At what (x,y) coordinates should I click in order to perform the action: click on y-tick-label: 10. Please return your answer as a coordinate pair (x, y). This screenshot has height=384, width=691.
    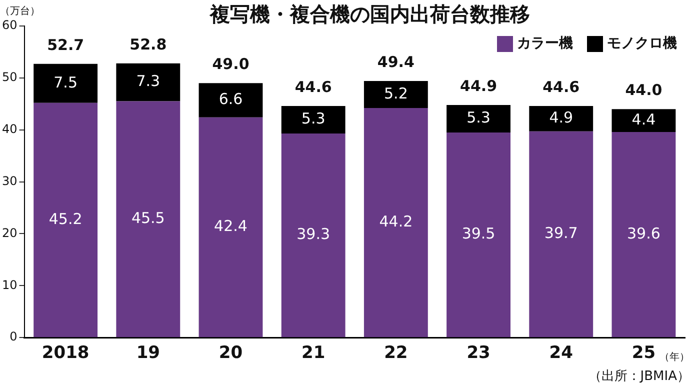
    Looking at the image, I should click on (10, 285).